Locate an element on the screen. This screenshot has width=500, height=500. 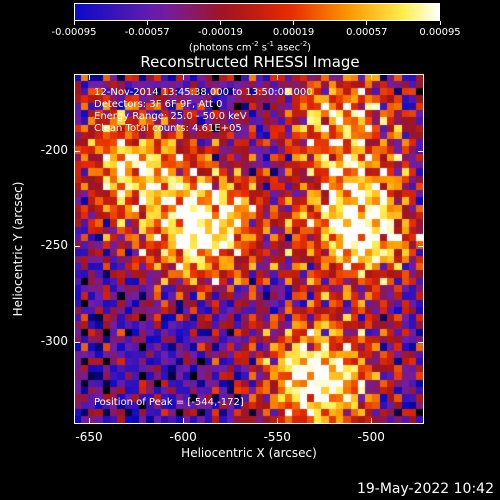
y-tick-label: -300 is located at coordinates (54, 340).